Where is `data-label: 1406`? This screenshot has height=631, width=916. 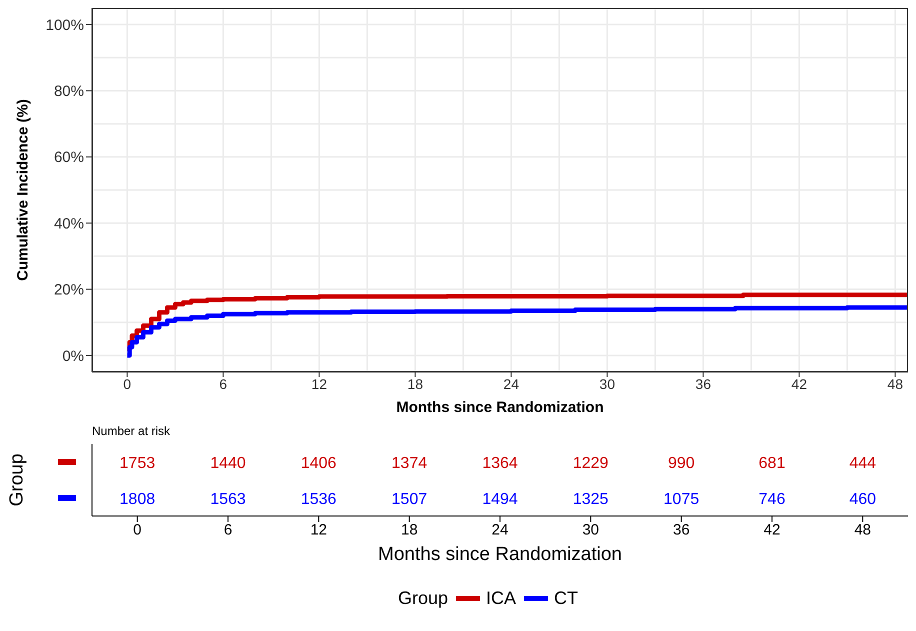
data-label: 1406 is located at coordinates (318, 463).